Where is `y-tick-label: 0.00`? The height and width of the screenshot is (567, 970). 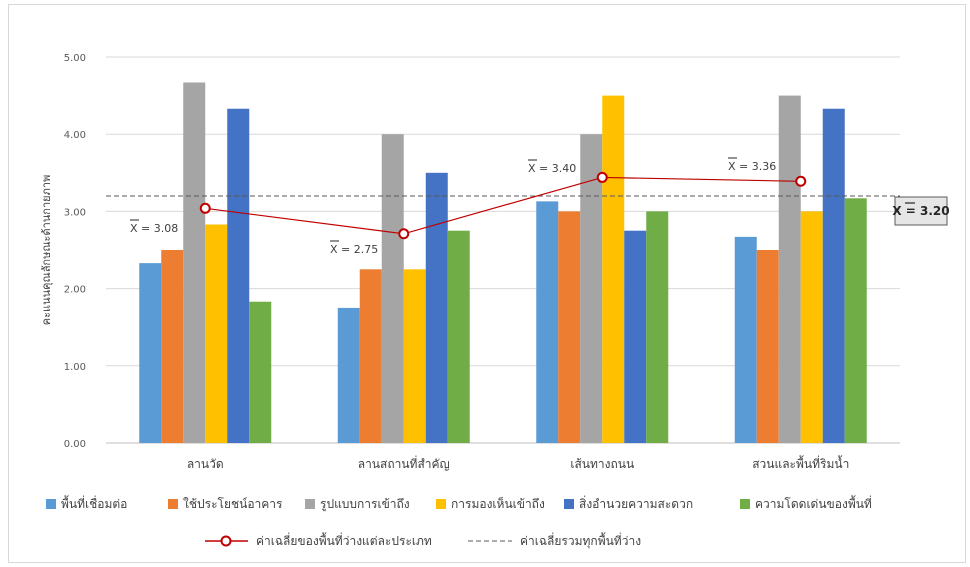 y-tick-label: 0.00 is located at coordinates (75, 444).